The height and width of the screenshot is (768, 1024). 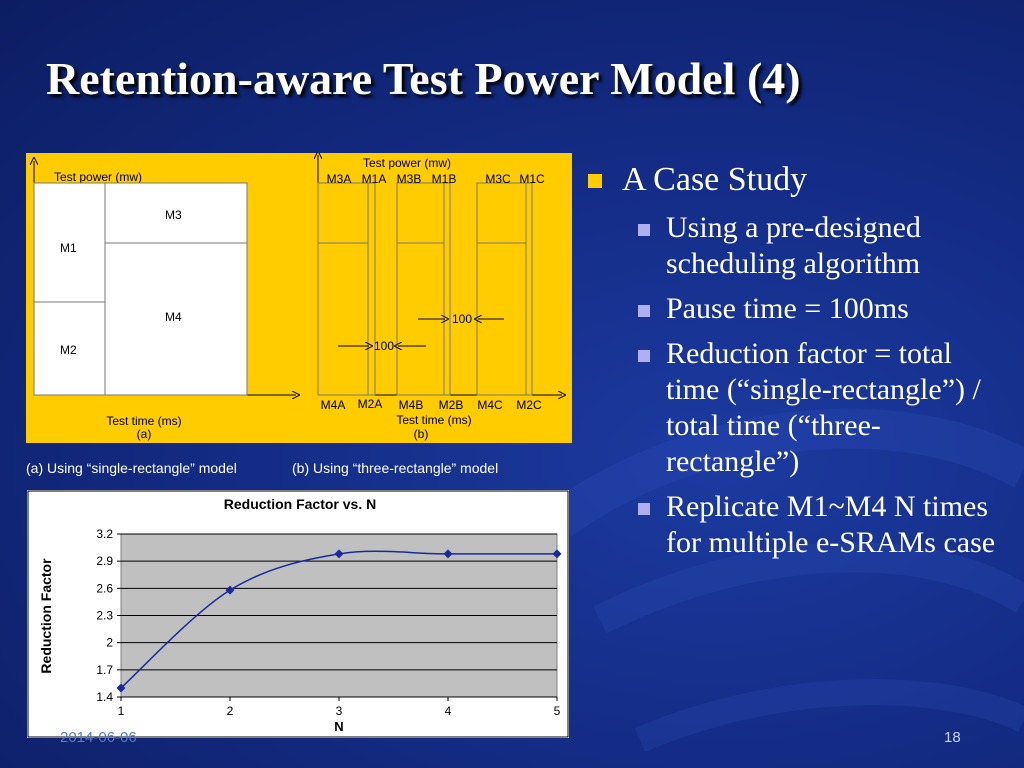 What do you see at coordinates (46, 616) in the screenshot?
I see `chart-ylabel: Reduction Factor` at bounding box center [46, 616].